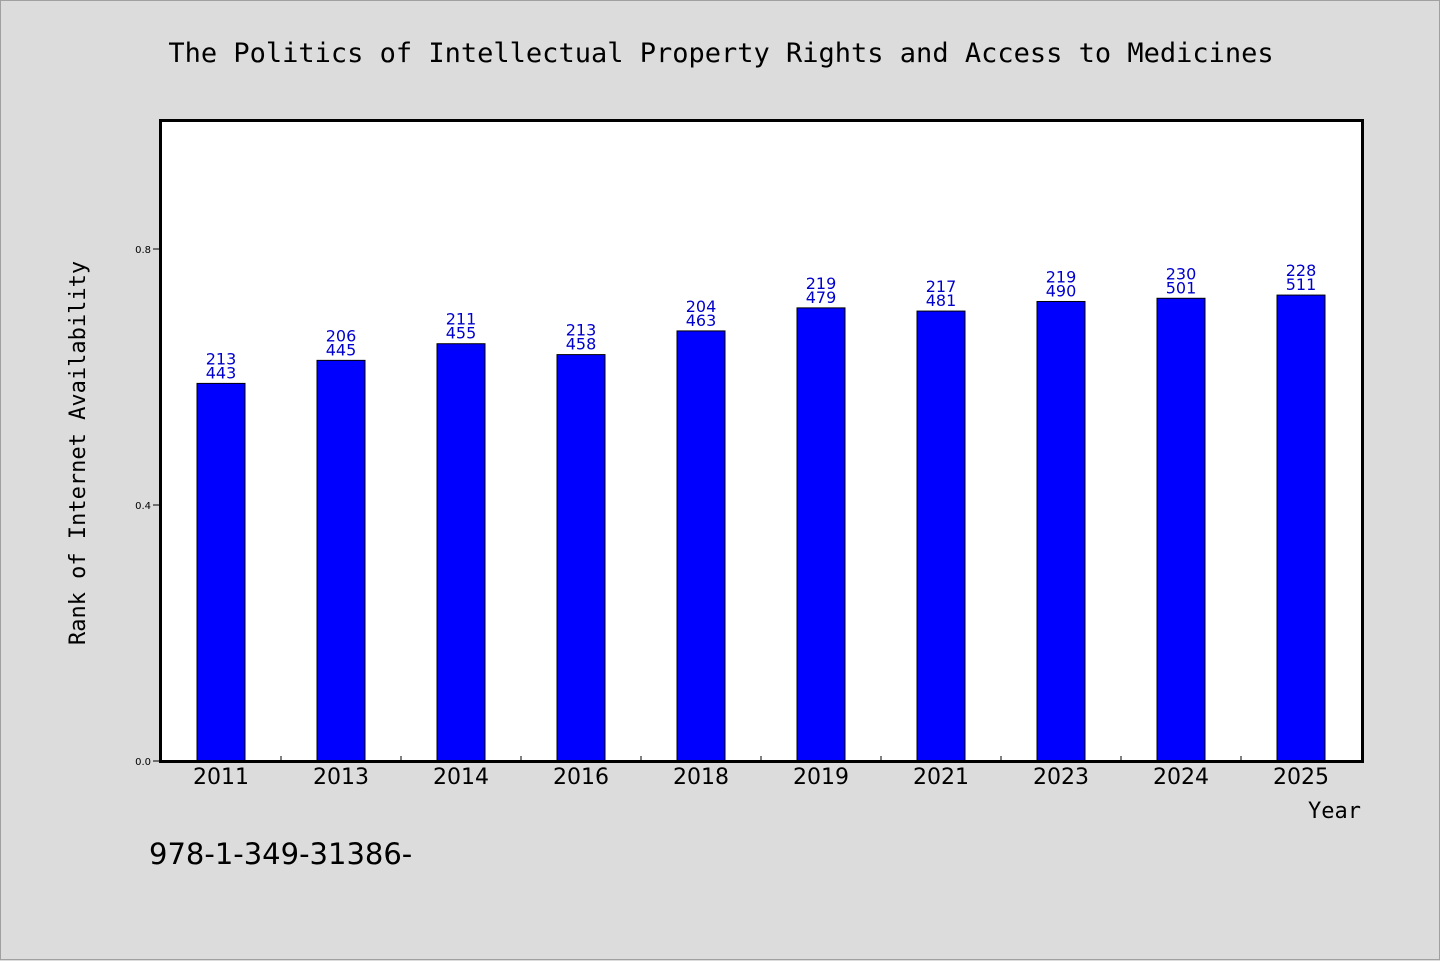 The height and width of the screenshot is (961, 1440). What do you see at coordinates (143, 506) in the screenshot?
I see `y-tick-label: 0.4` at bounding box center [143, 506].